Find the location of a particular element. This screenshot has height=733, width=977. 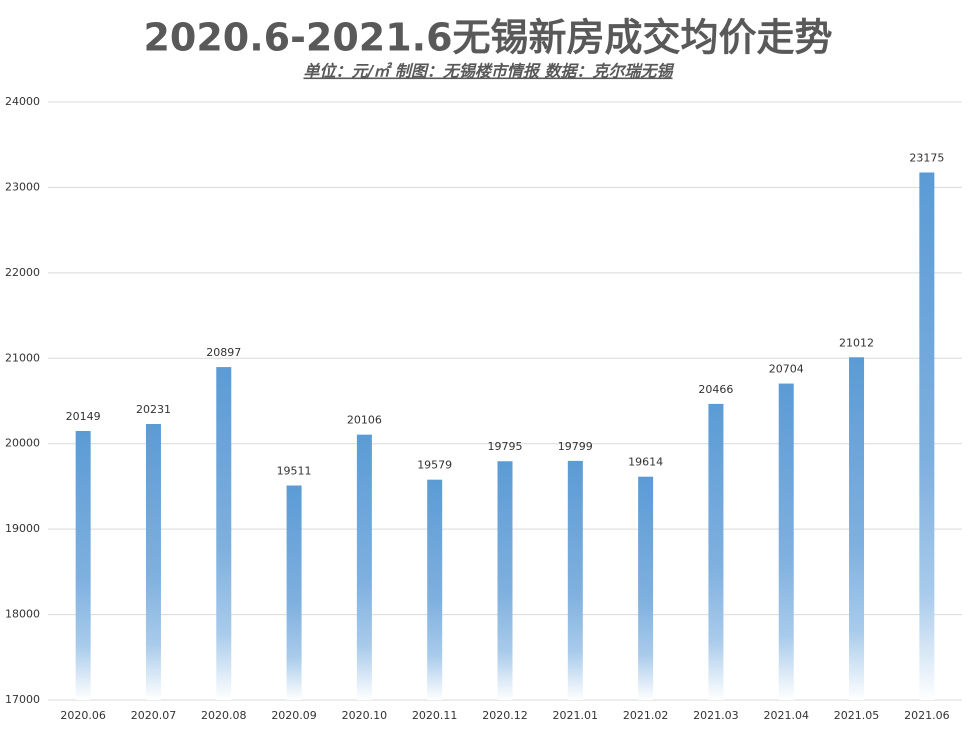

x-tick-label: 2020.08 is located at coordinates (224, 715).